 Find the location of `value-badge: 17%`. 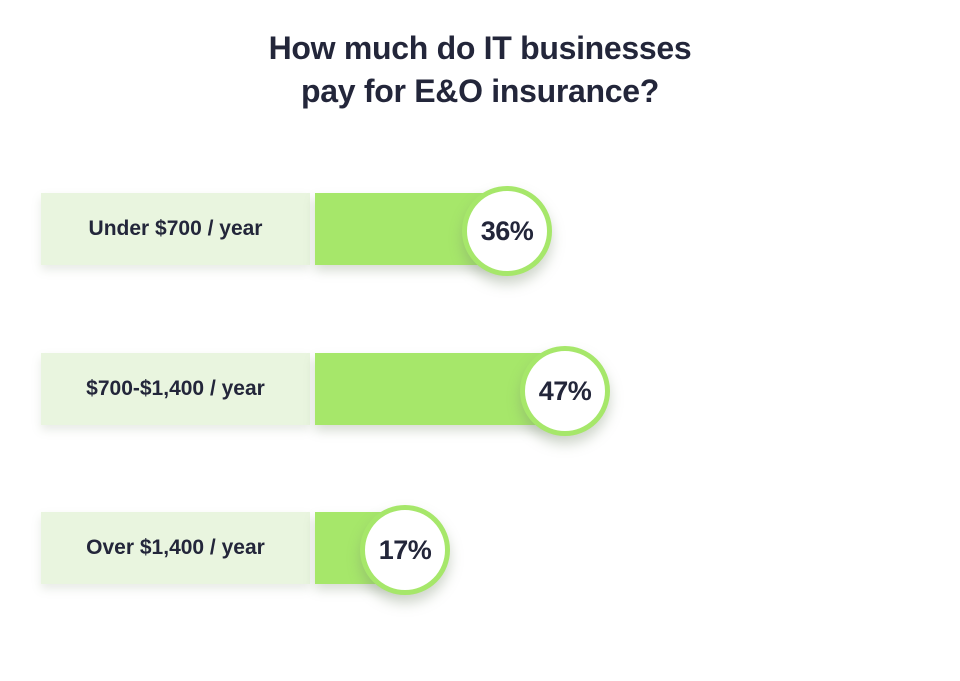

value-badge: 17% is located at coordinates (405, 550).